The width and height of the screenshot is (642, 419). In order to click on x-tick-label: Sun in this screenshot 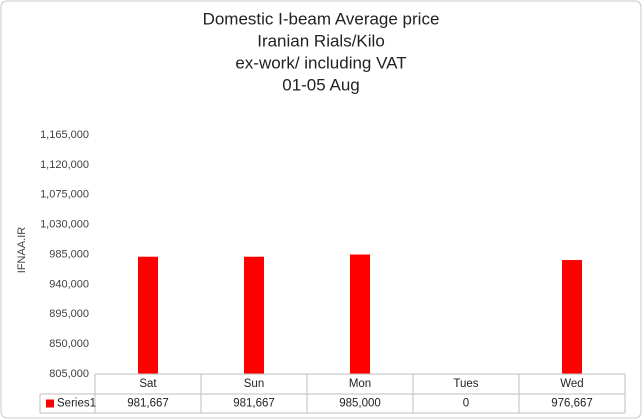, I will do `click(254, 384)`.